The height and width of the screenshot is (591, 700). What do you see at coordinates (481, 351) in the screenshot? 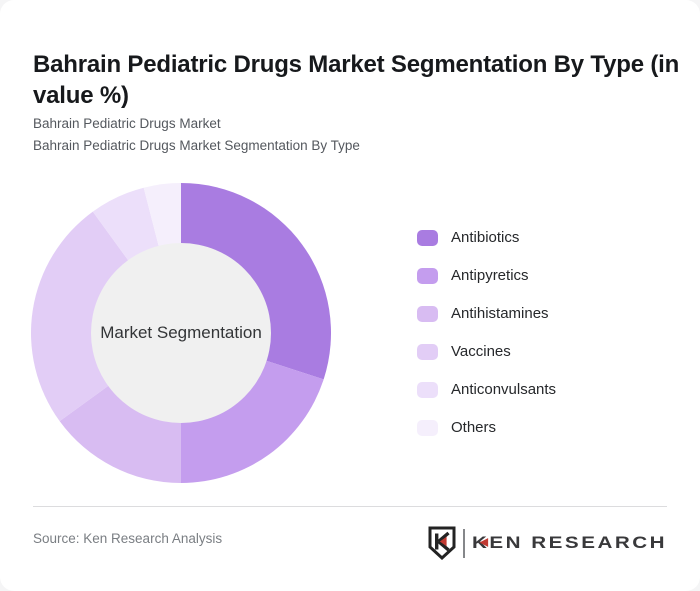
I see `legend-label: Vaccines` at bounding box center [481, 351].